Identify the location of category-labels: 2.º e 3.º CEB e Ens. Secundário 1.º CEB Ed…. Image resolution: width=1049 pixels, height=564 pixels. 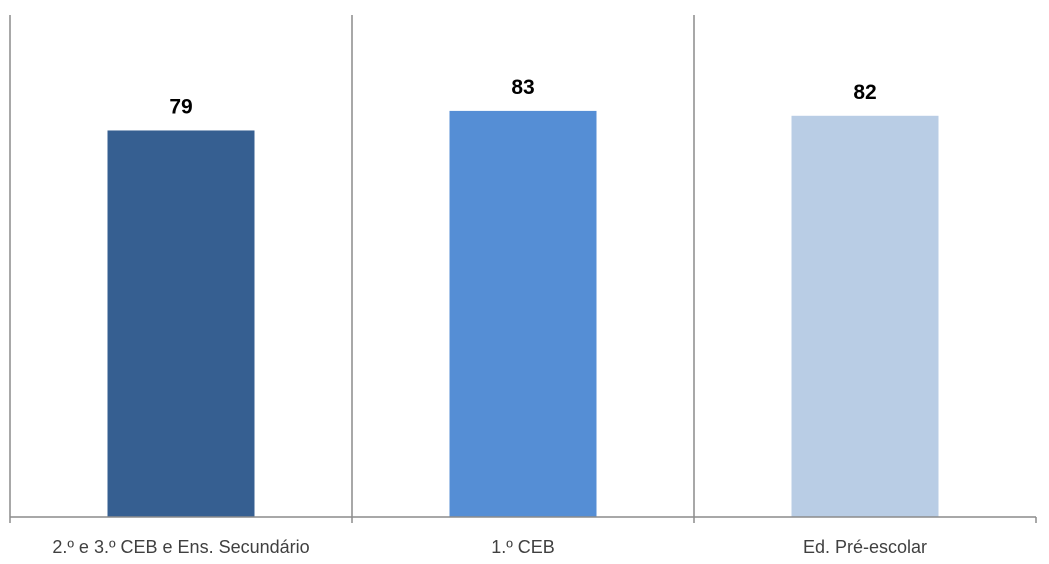
(489, 547).